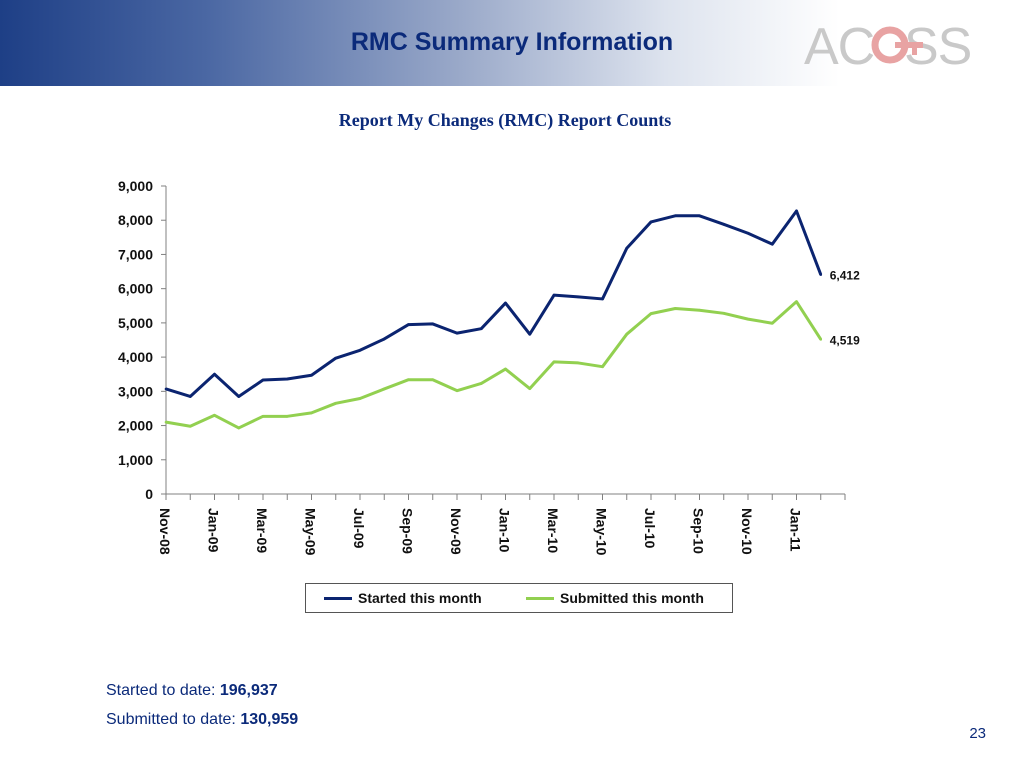  Describe the element at coordinates (553, 530) in the screenshot. I see `x-tick-label: Mar-10` at that location.